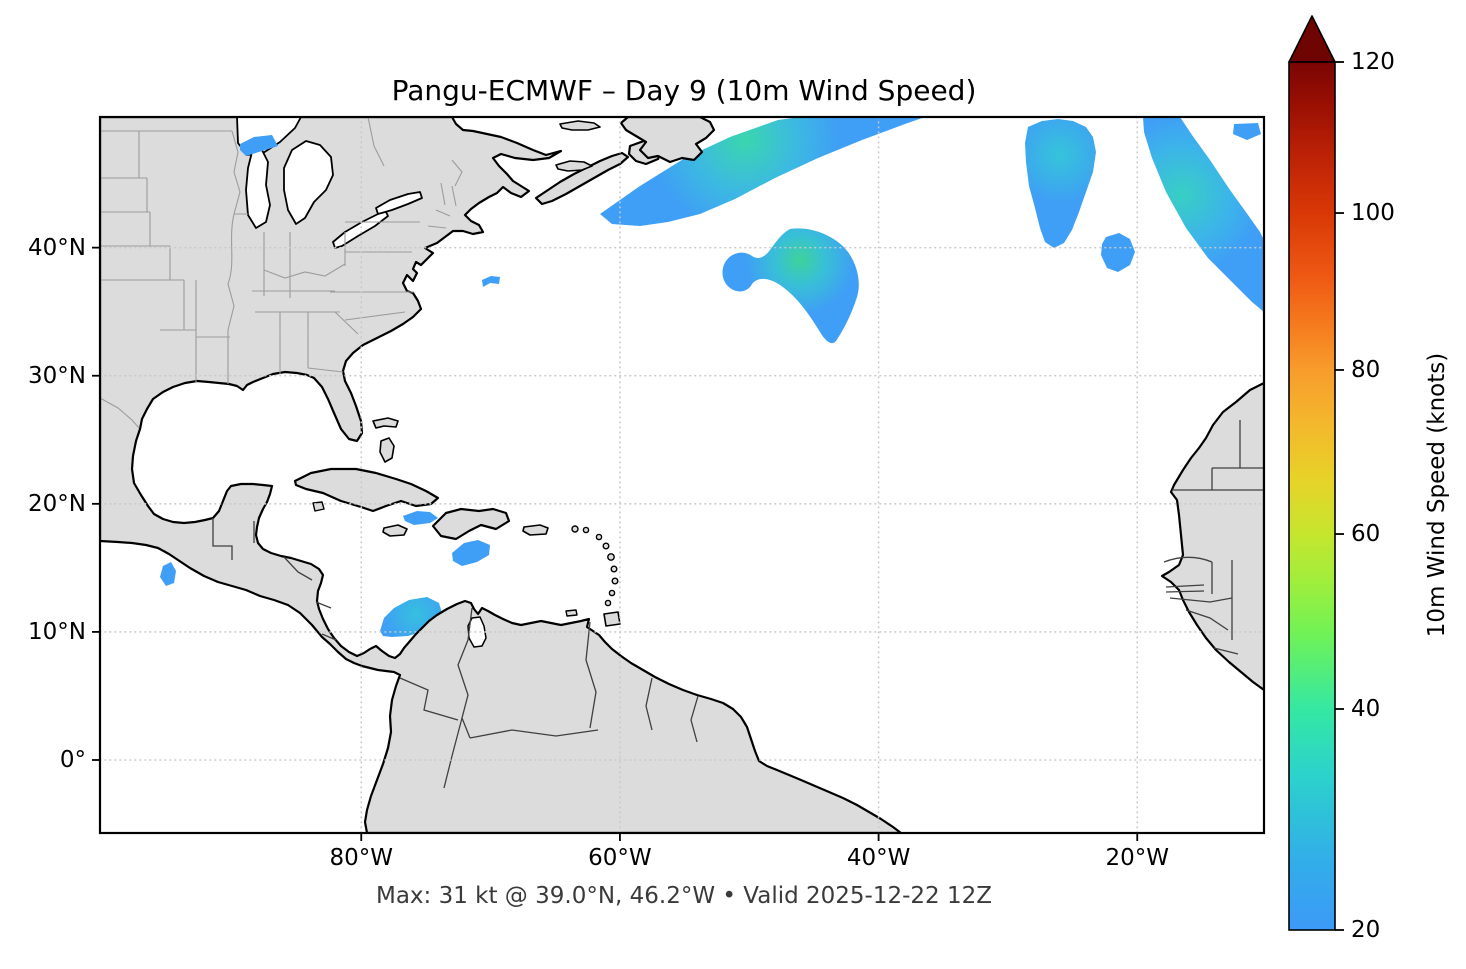 This screenshot has width=1466, height=969. Describe the element at coordinates (399, 203) in the screenshot. I see `lake-ontario` at that location.